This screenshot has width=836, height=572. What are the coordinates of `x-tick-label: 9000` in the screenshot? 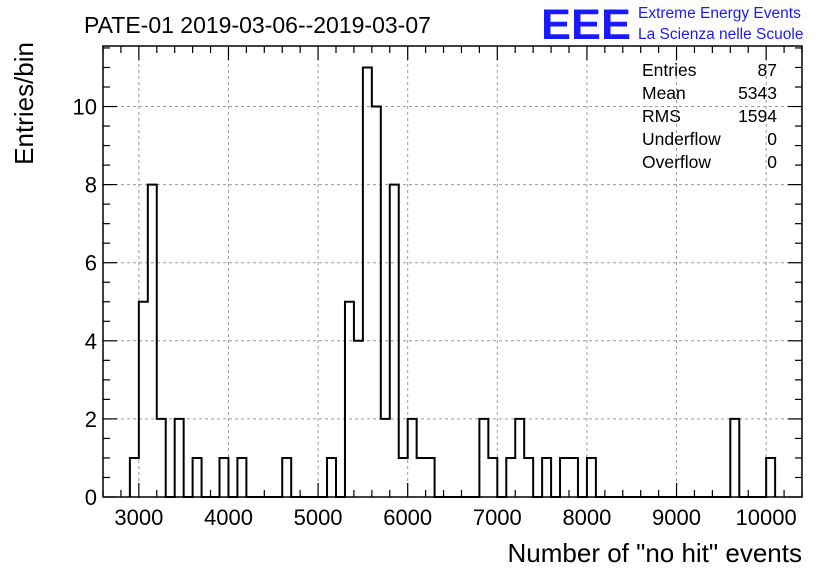 It's located at (676, 517).